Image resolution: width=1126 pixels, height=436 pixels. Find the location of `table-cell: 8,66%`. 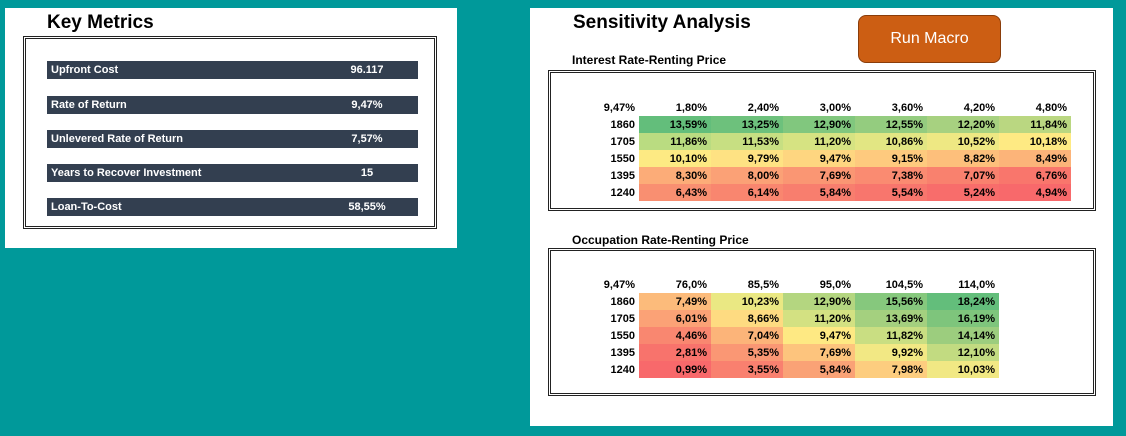

table-cell: 8,66% is located at coordinates (747, 318).